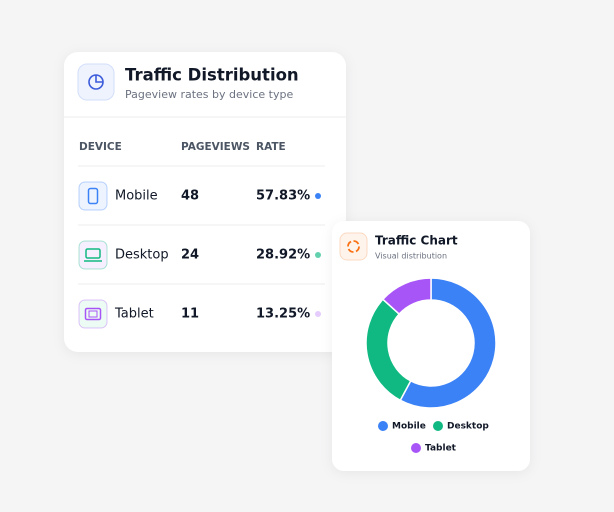 This screenshot has width=614, height=512. Describe the element at coordinates (134, 314) in the screenshot. I see `device-name: Tablet` at that location.